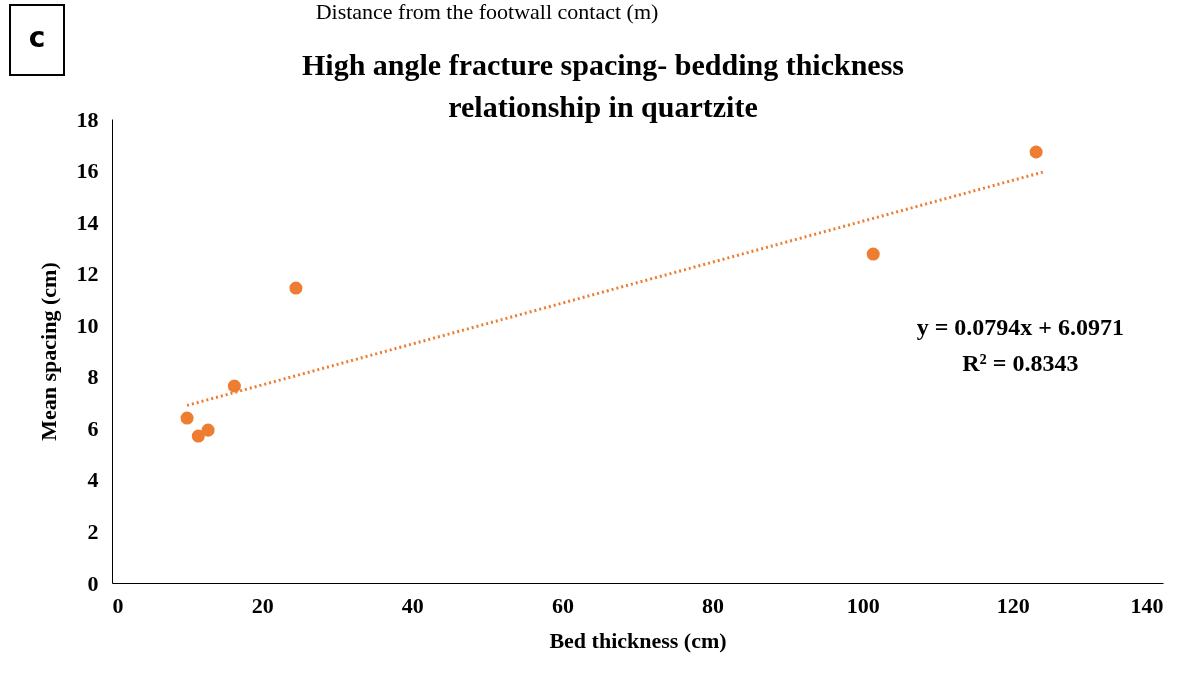  Describe the element at coordinates (562, 605) in the screenshot. I see `x-tick-label: 60` at that location.